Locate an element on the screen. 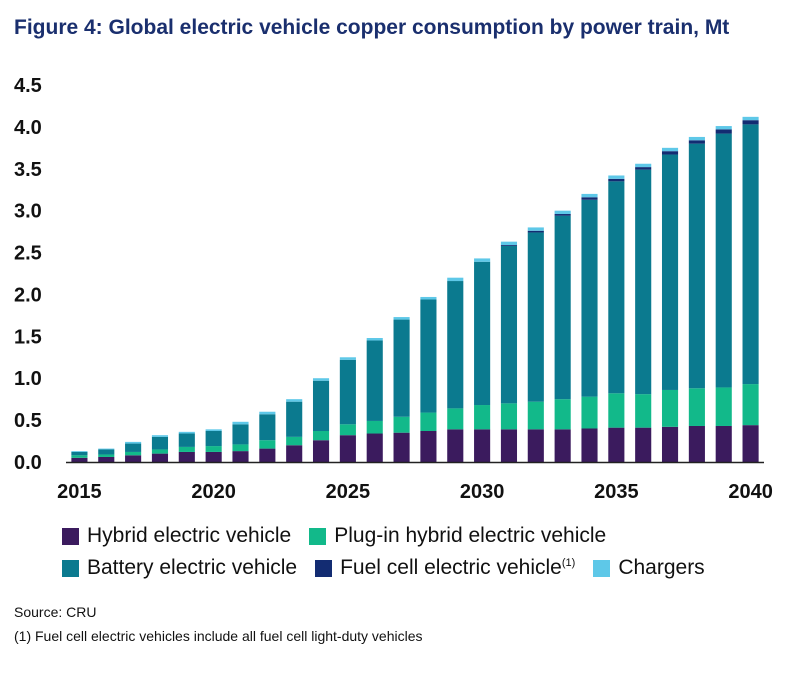  legend-superscript: (1) is located at coordinates (568, 563).